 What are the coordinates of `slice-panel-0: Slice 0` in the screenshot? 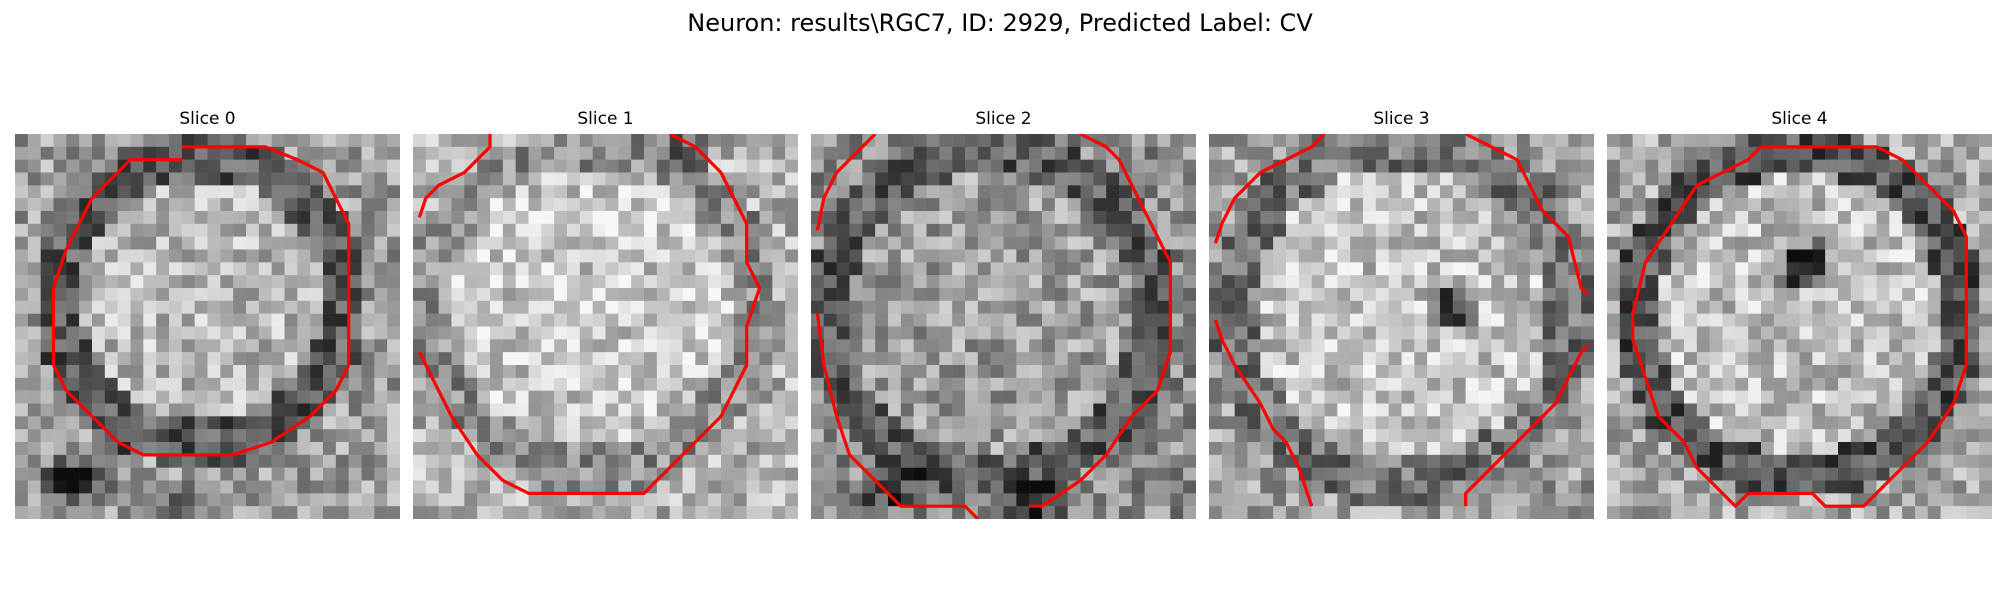 It's located at (207, 313).